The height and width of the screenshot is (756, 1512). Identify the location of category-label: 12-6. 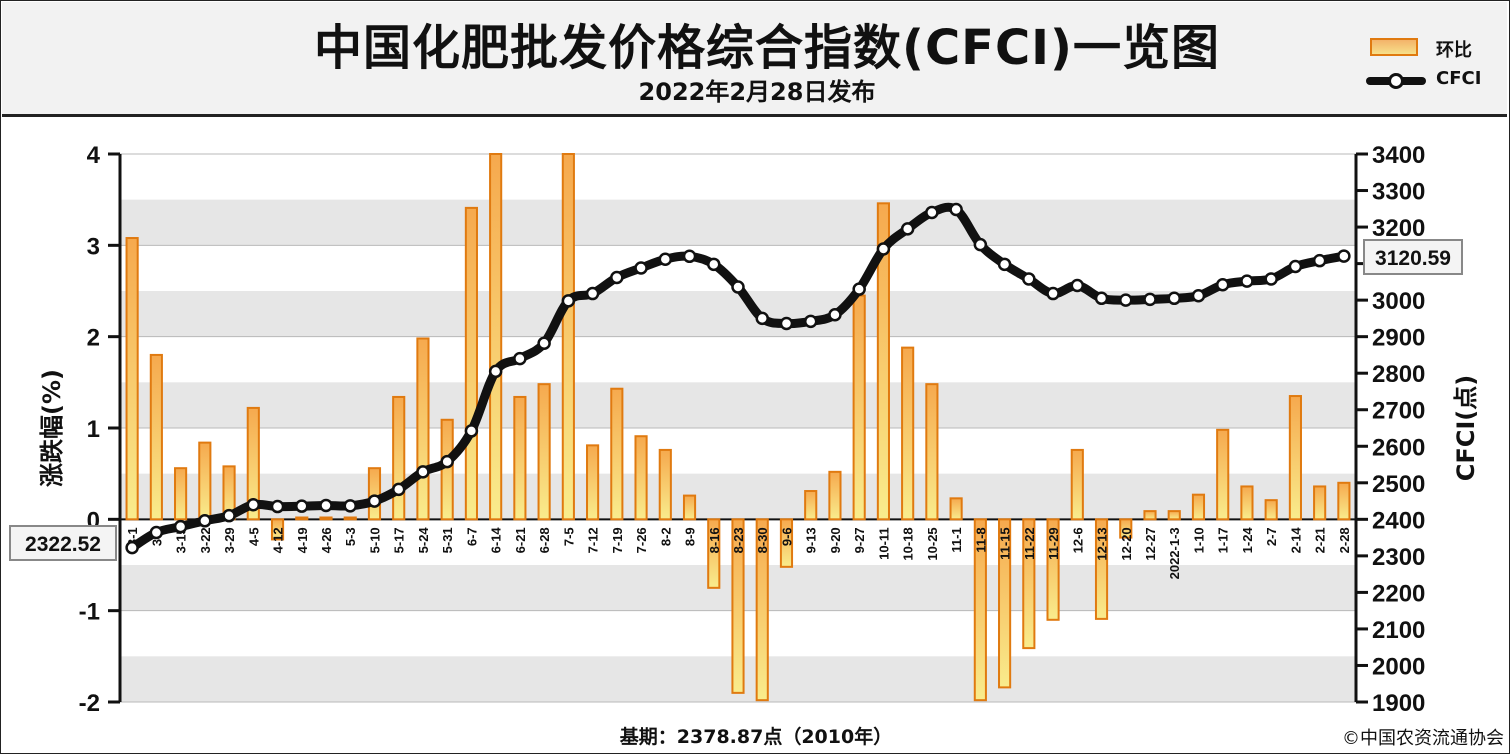
(1077, 540).